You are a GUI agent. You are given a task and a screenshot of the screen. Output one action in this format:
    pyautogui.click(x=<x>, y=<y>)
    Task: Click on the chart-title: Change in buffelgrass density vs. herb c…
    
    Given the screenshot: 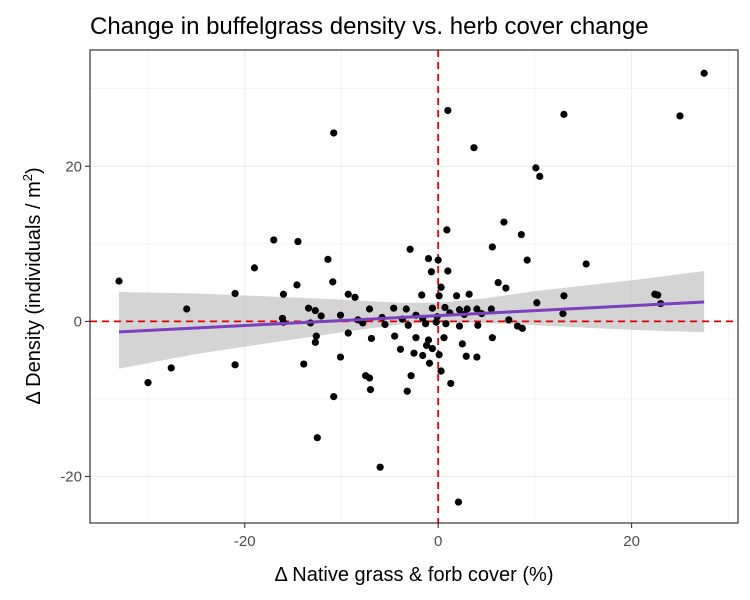 What is the action you would take?
    pyautogui.click(x=369, y=26)
    